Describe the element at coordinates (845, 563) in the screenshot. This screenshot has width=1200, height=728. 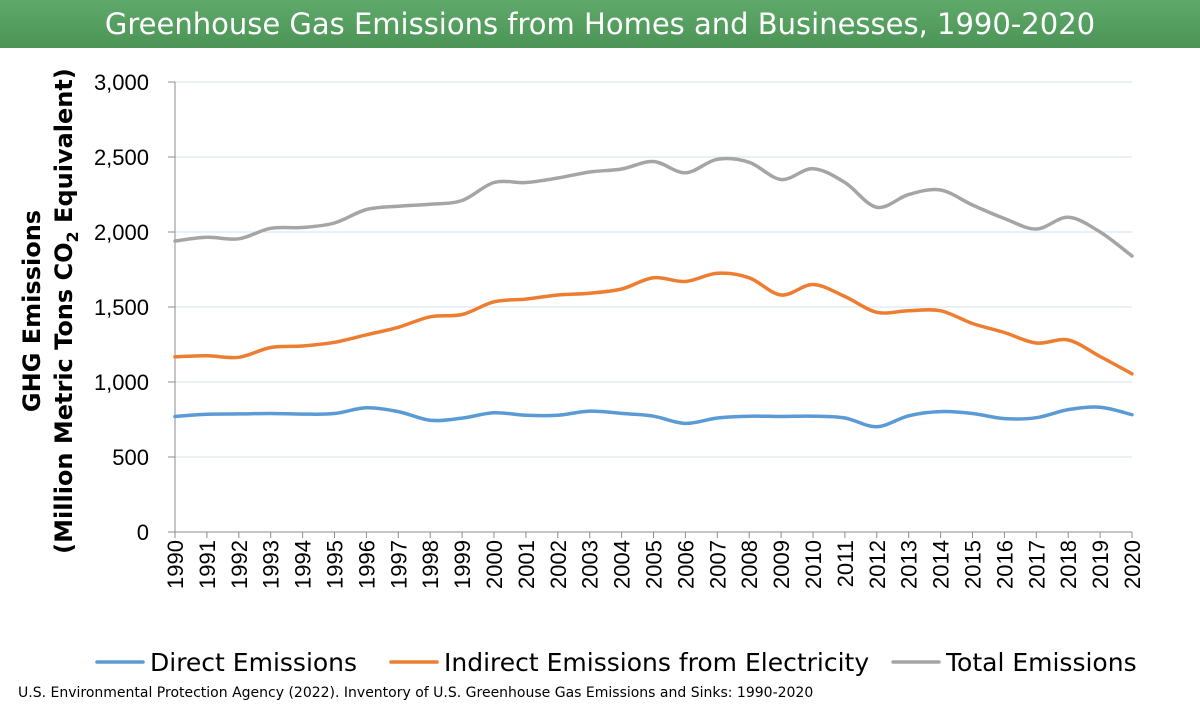
I see `x-tick-label: 2011` at that location.